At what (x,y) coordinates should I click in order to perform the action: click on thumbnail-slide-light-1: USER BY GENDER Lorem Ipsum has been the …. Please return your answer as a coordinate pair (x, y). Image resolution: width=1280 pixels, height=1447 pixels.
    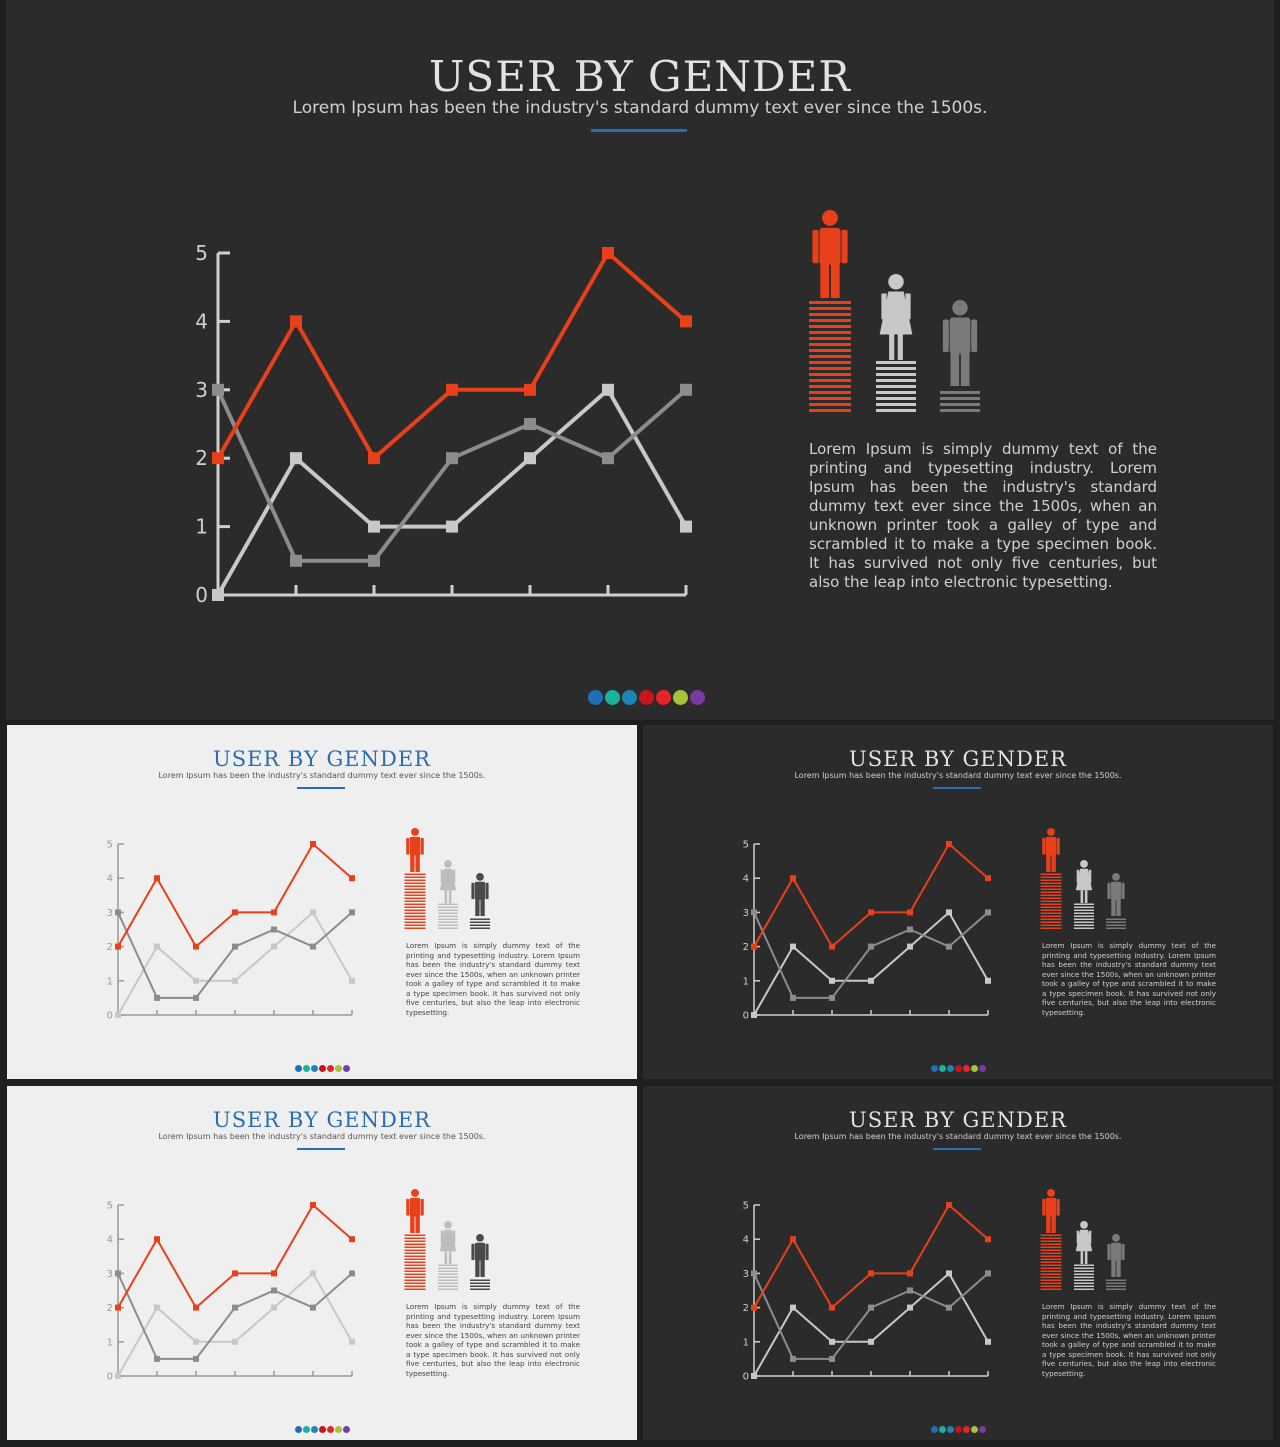
    Looking at the image, I should click on (322, 902).